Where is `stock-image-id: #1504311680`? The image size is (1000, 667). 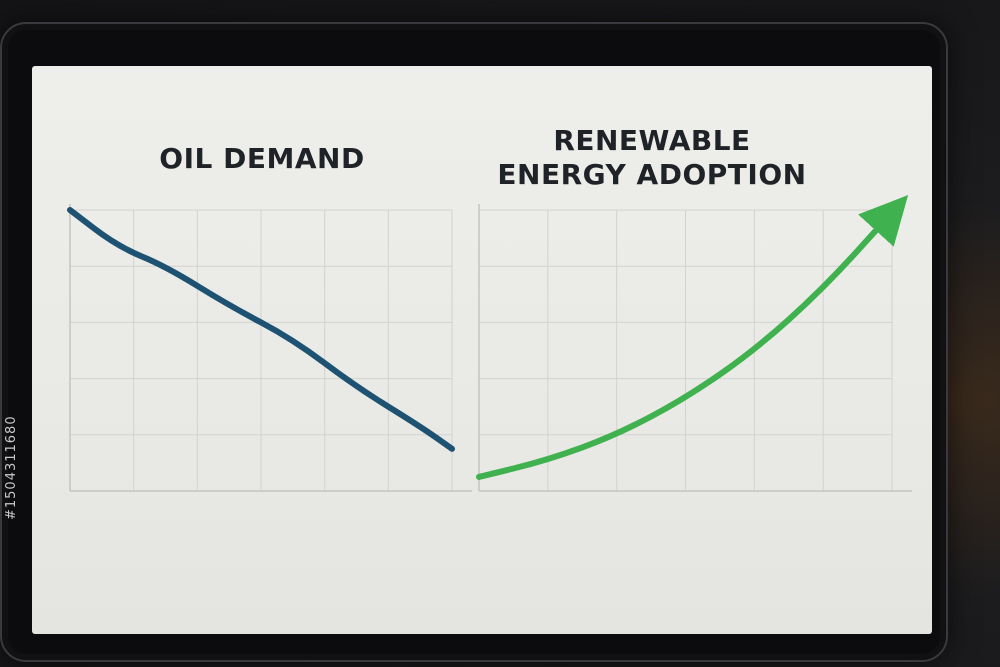 stock-image-id: #1504311680 is located at coordinates (11, 467).